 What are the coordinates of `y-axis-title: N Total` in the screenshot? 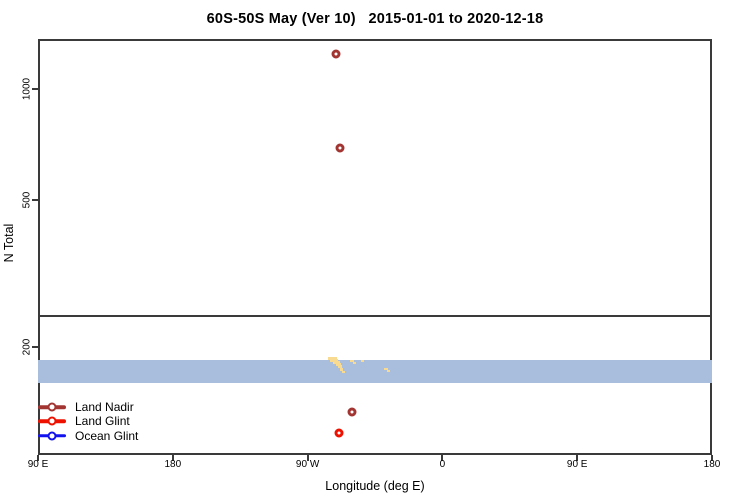 It's located at (9, 243).